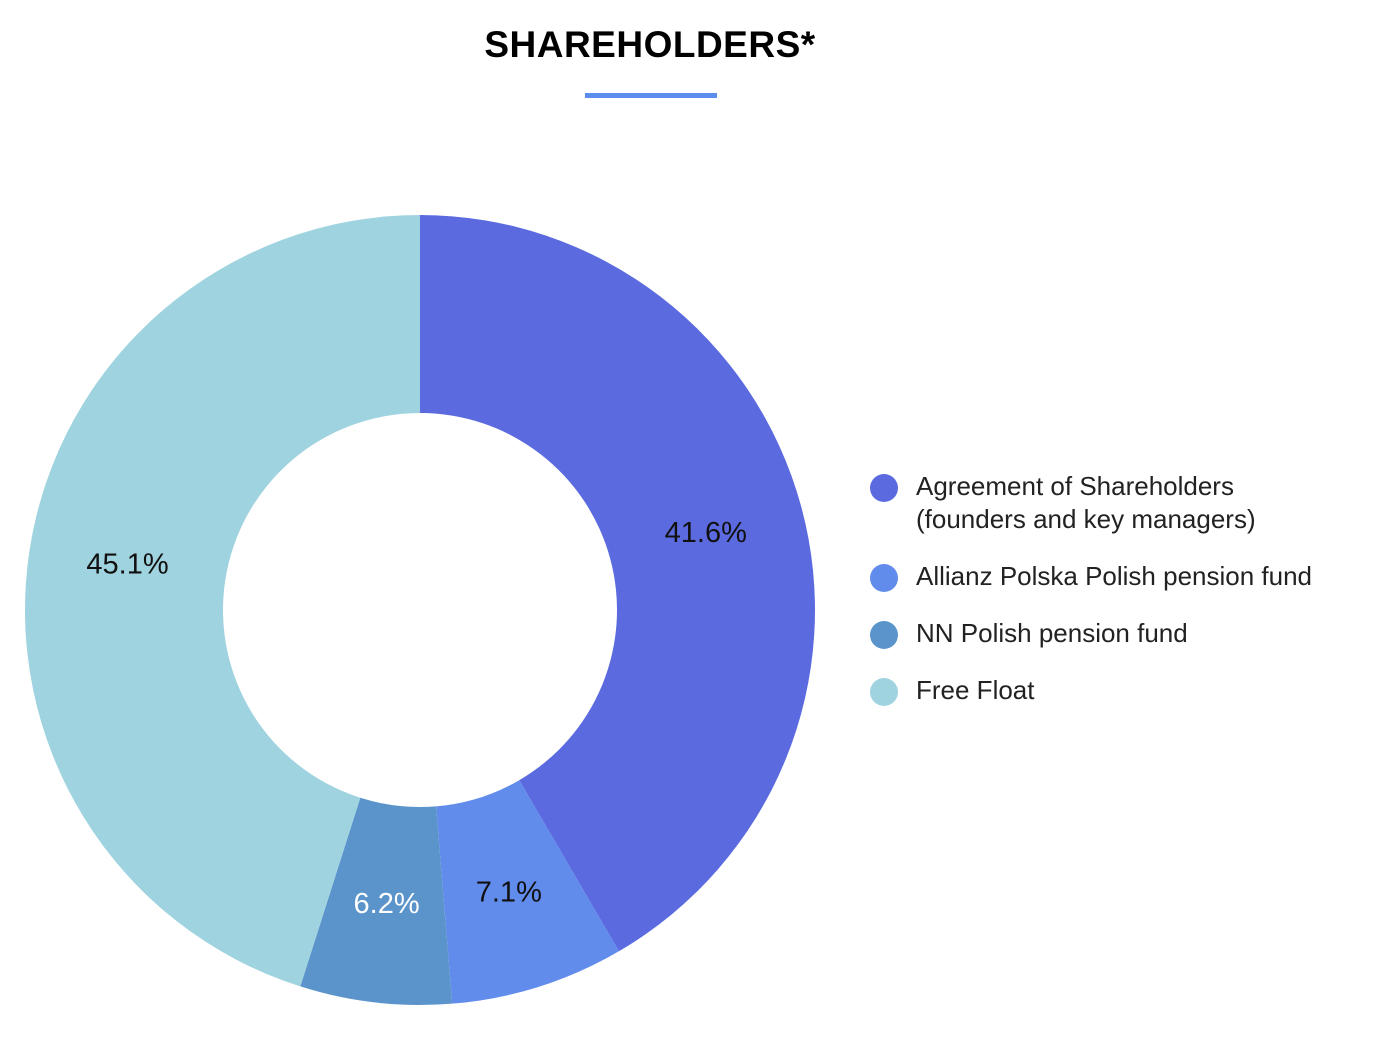 This screenshot has width=1383, height=1052. I want to click on slice-allianz, so click(527, 892).